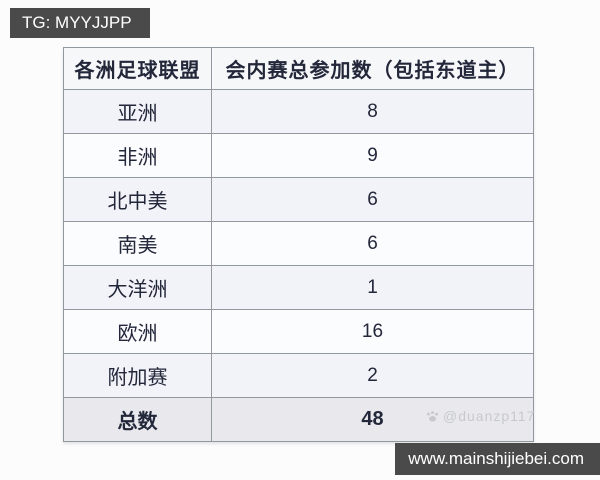 The image size is (600, 480). I want to click on row-value: 16, so click(372, 331).